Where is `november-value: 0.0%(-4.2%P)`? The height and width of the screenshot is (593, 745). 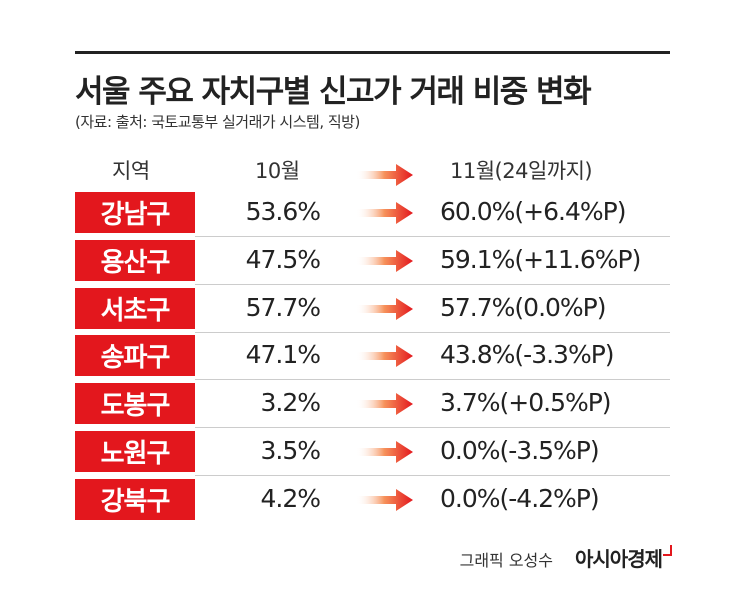 november-value: 0.0%(-4.2%P) is located at coordinates (520, 498).